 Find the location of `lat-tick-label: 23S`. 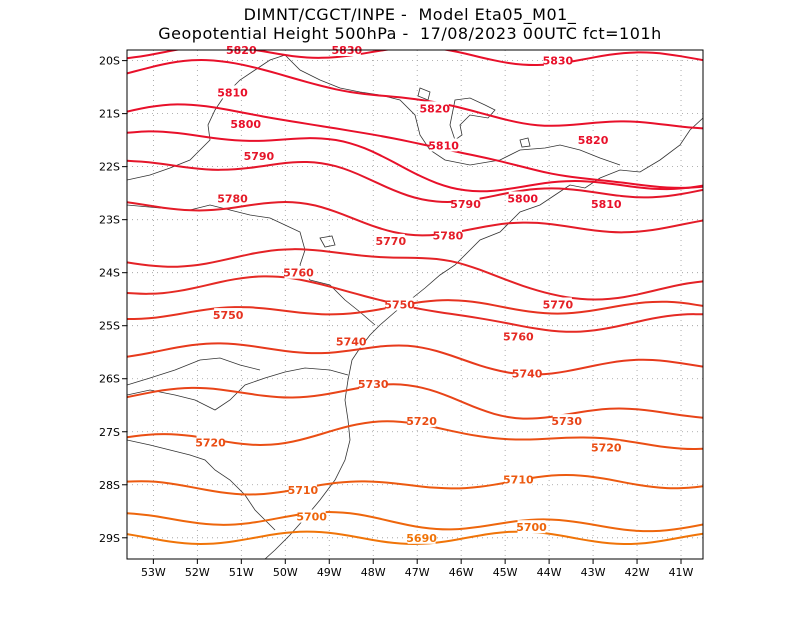

lat-tick-label: 23S is located at coordinates (109, 220).